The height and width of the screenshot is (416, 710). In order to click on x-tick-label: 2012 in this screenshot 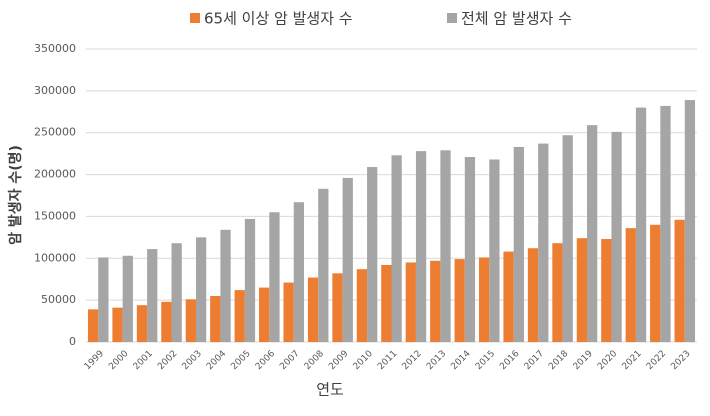, I will do `click(412, 360)`.